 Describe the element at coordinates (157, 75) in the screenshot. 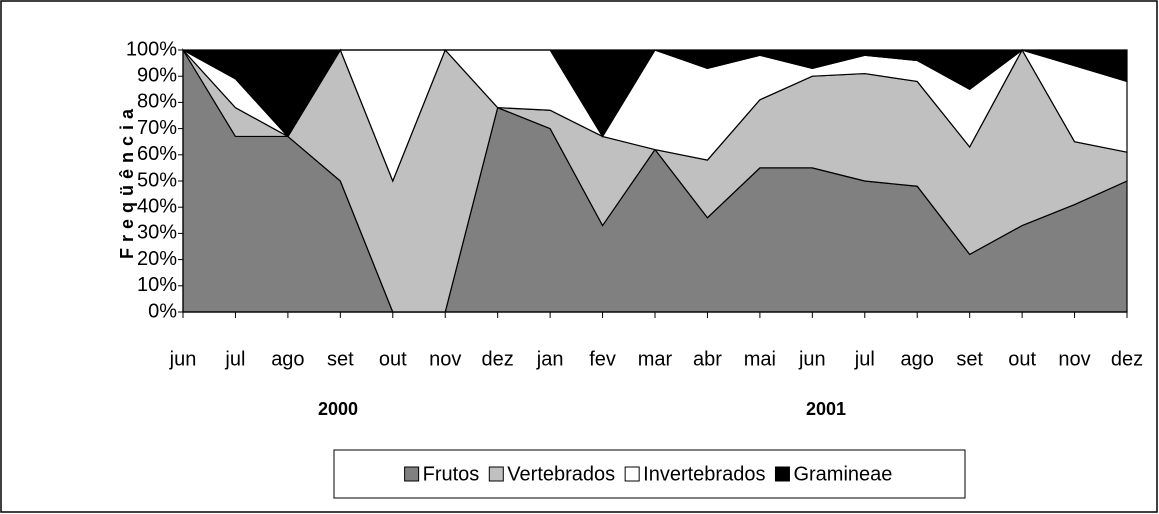

I see `y-tick-label: 90%` at that location.